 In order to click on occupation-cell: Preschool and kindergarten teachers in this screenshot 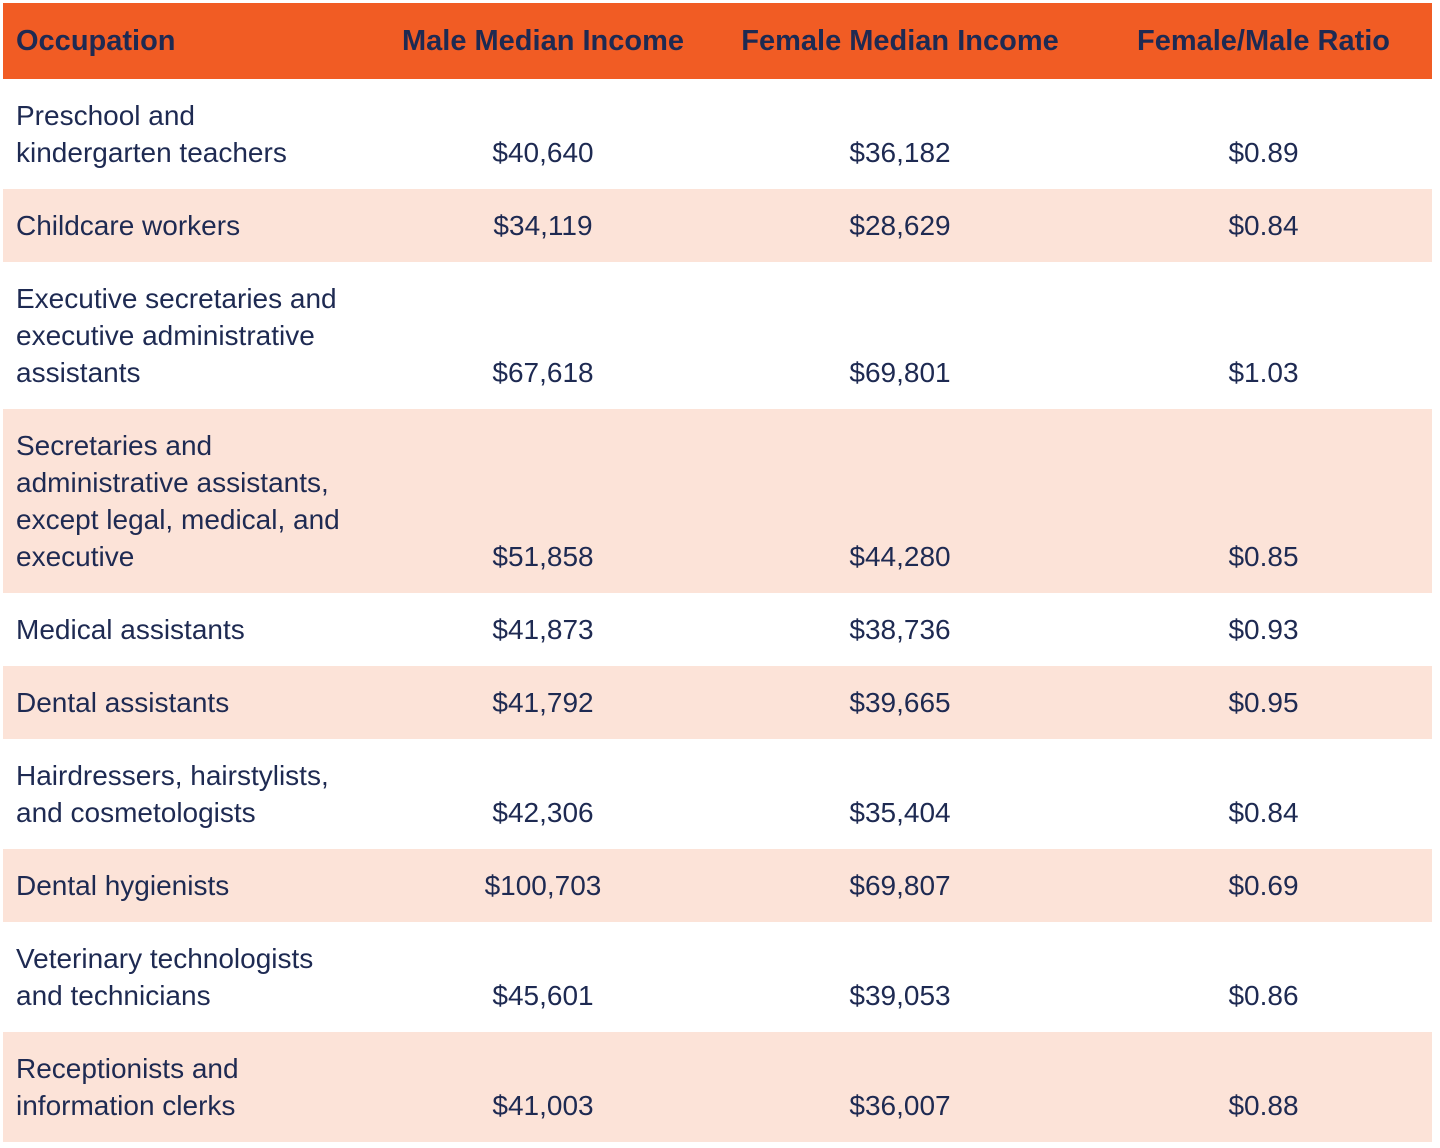, I will do `click(151, 134)`.